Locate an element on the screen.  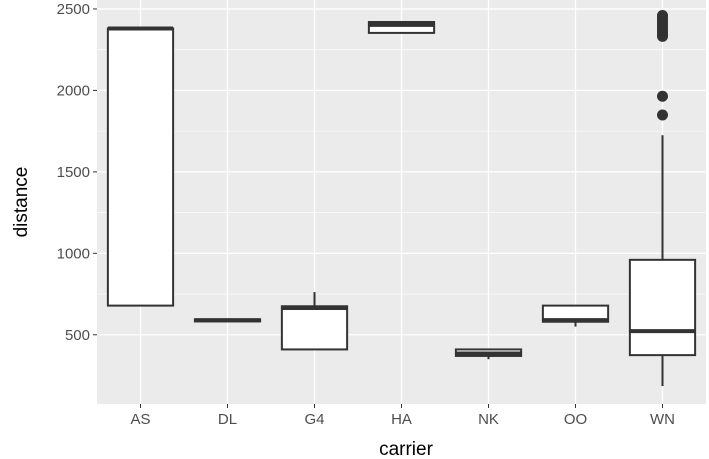
y-tick-label: 500 is located at coordinates (77, 335).